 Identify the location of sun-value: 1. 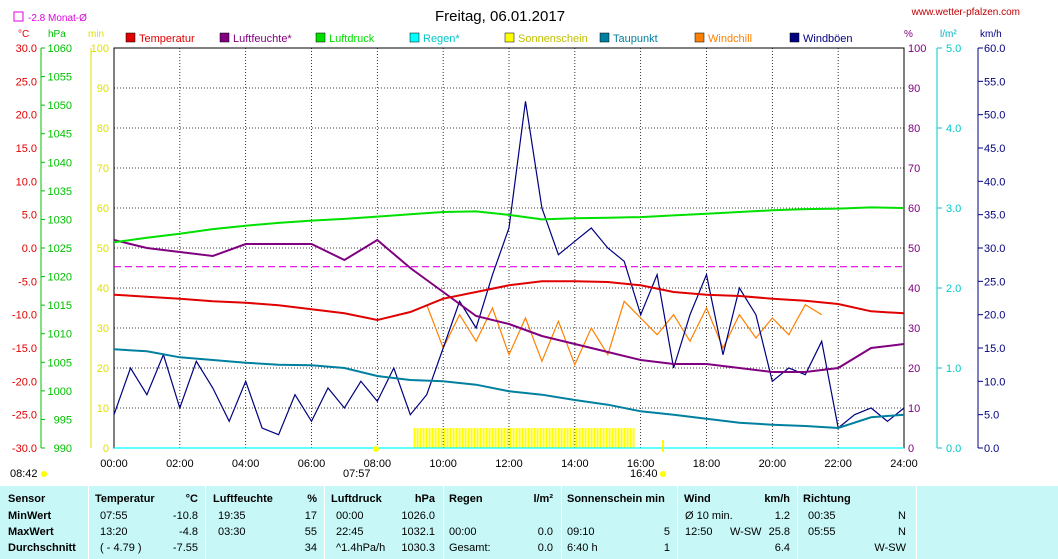
(666, 548).